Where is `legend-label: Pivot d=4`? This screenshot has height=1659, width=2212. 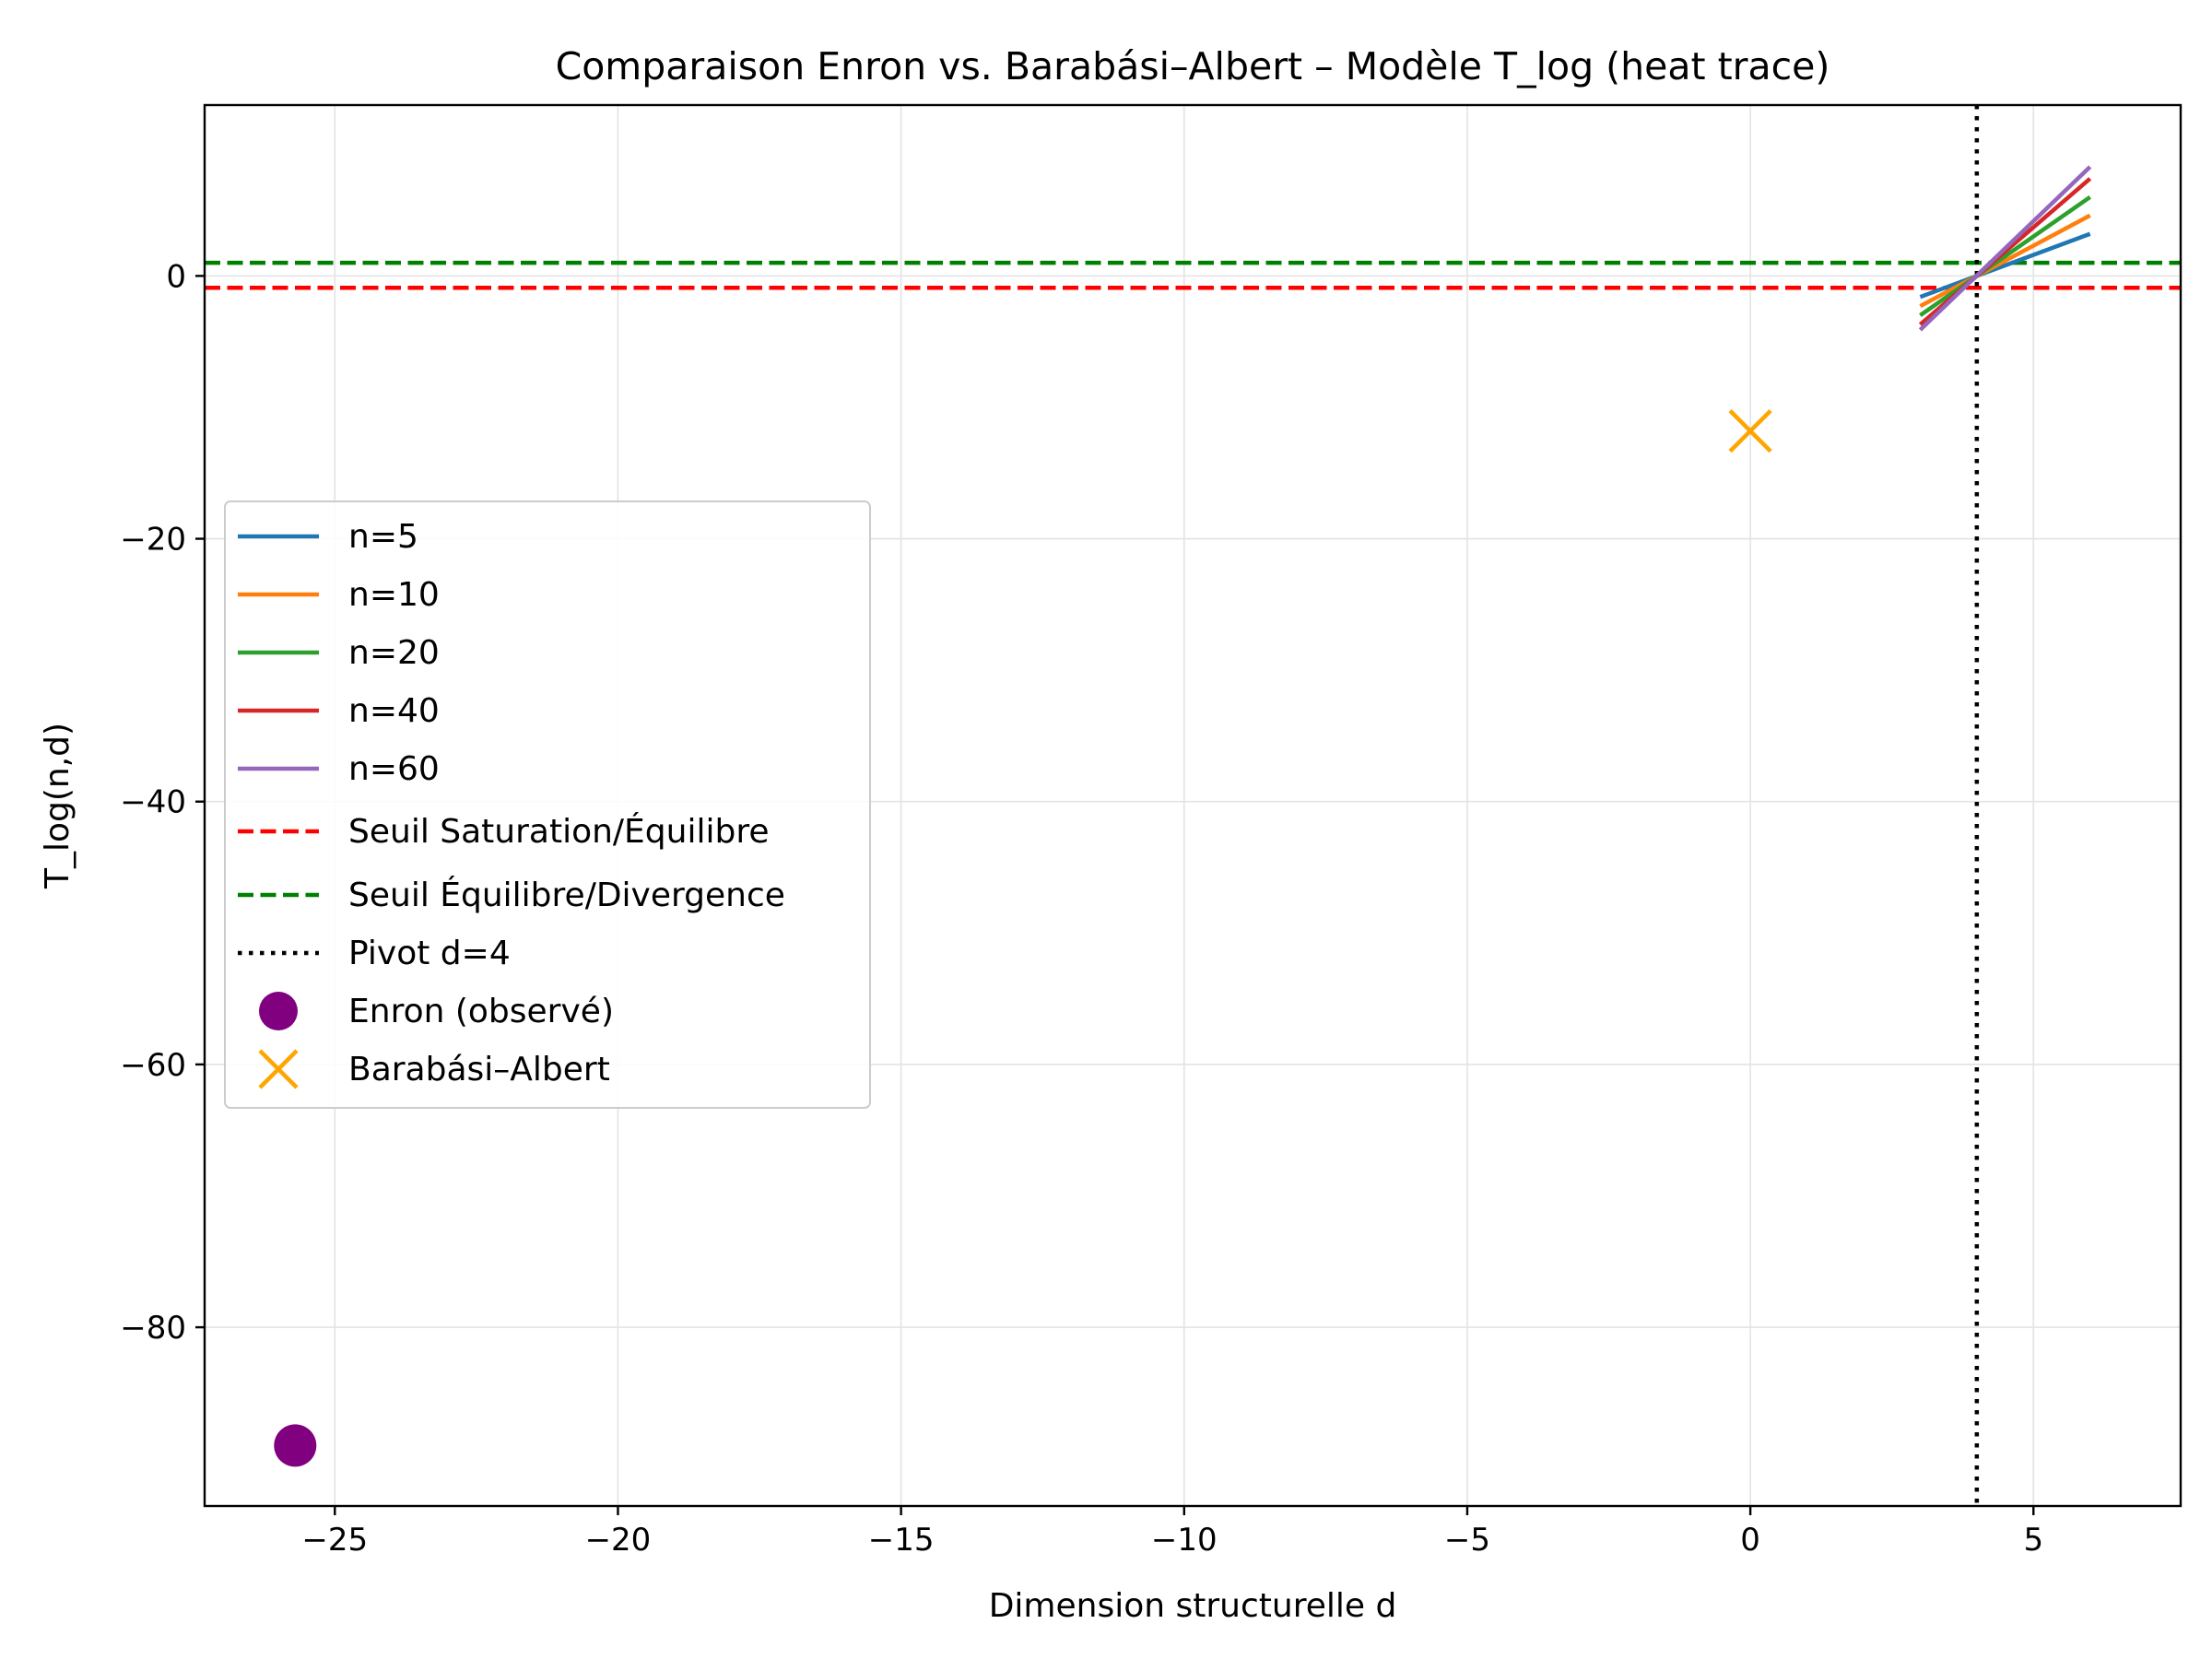
legend-label: Pivot d=4 is located at coordinates (429, 953).